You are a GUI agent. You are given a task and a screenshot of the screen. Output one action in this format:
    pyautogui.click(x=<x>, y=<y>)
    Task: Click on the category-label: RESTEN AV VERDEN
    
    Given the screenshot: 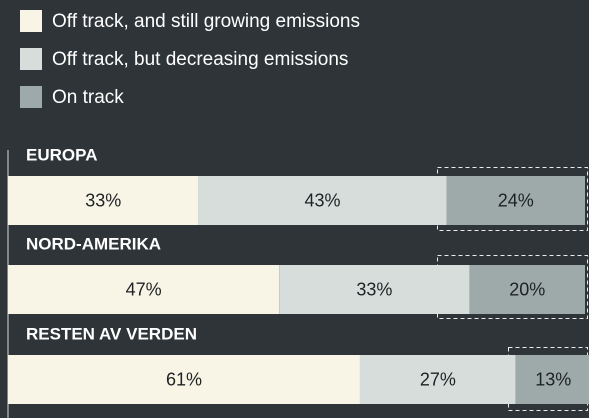 What is the action you would take?
    pyautogui.click(x=111, y=333)
    